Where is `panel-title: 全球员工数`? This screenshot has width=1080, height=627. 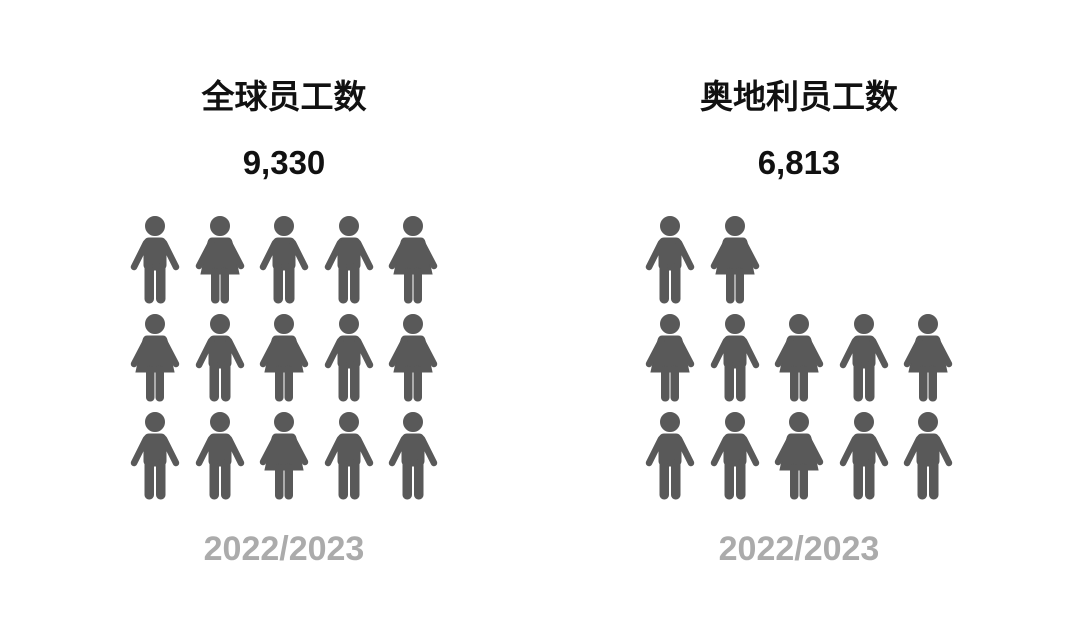 panel-title: 全球员工数 is located at coordinates (284, 96).